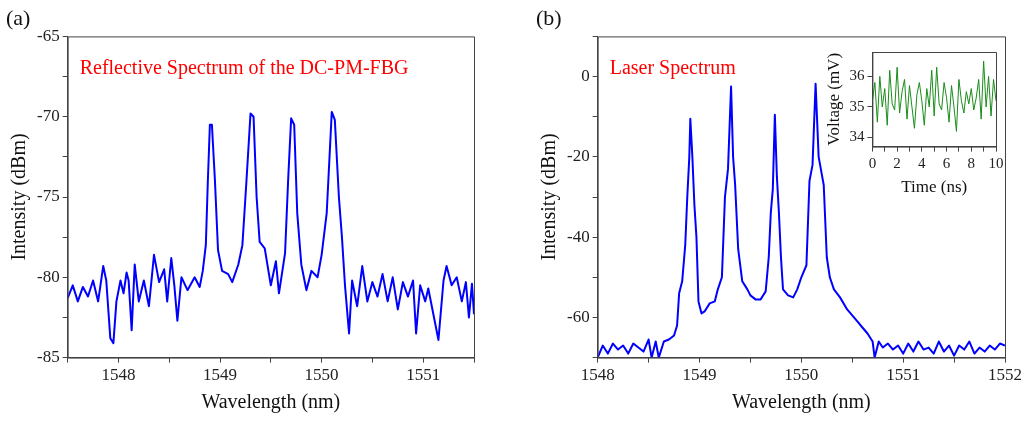 The image size is (1028, 421). What do you see at coordinates (857, 105) in the screenshot?
I see `y-tick-label: 35` at bounding box center [857, 105].